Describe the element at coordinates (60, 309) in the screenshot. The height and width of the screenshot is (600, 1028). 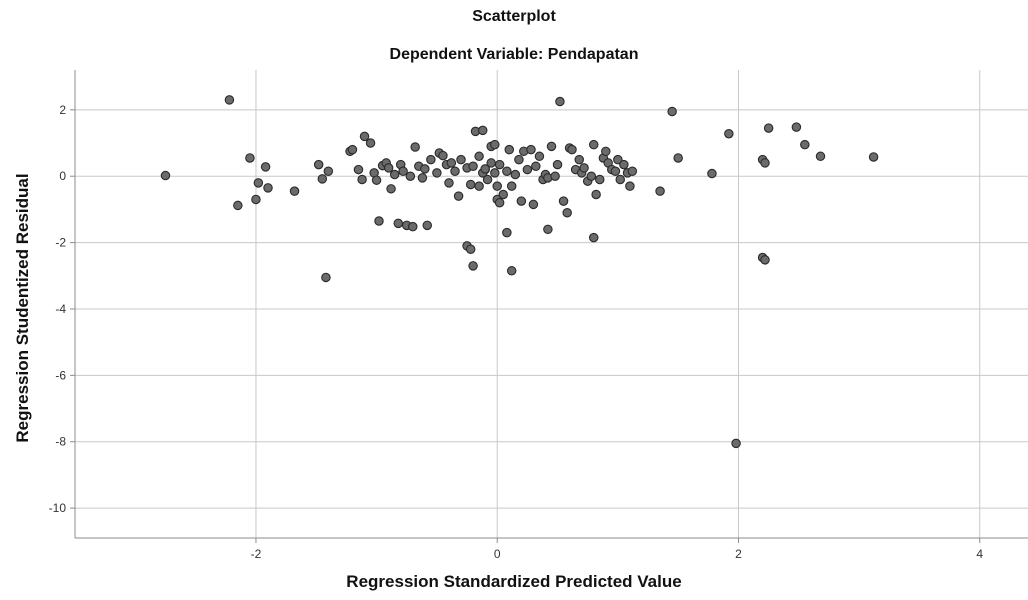
I see `y-tick-label: -4` at that location.